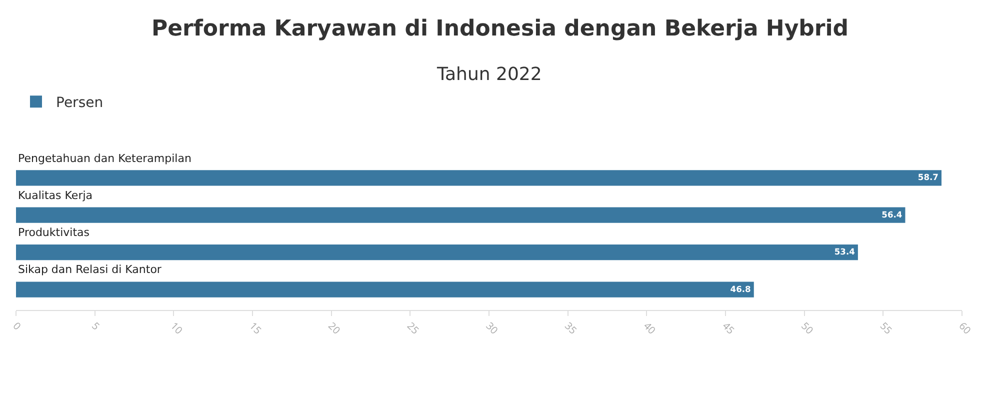  Describe the element at coordinates (741, 289) in the screenshot. I see `data-label: 46.8` at that location.